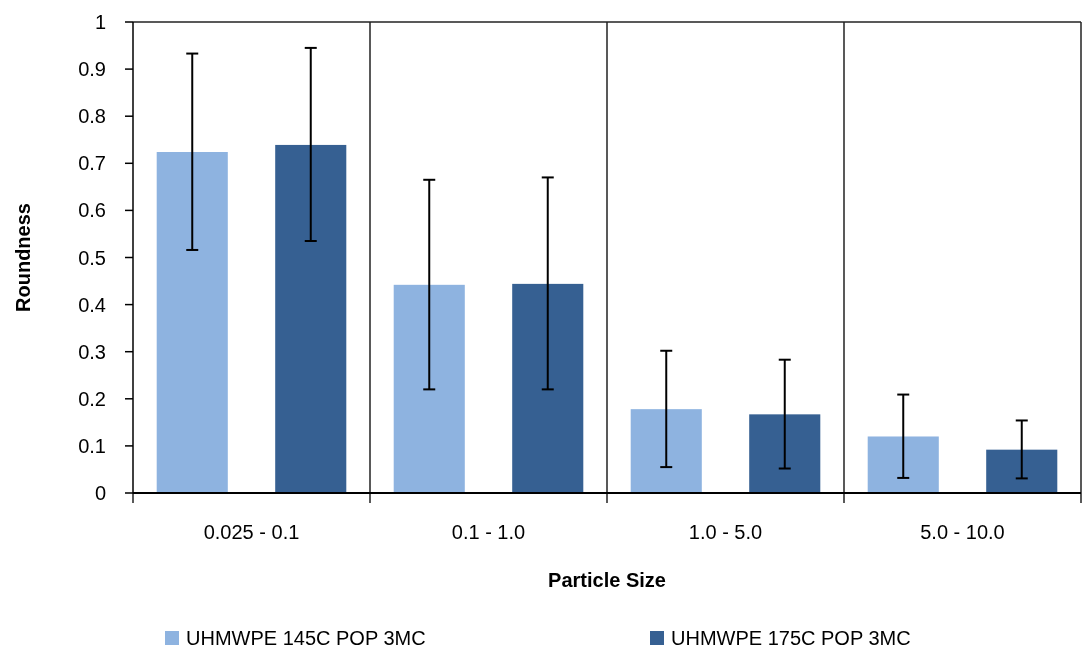  I want to click on x-tick-label: 0.1 - 1.0, so click(488, 532).